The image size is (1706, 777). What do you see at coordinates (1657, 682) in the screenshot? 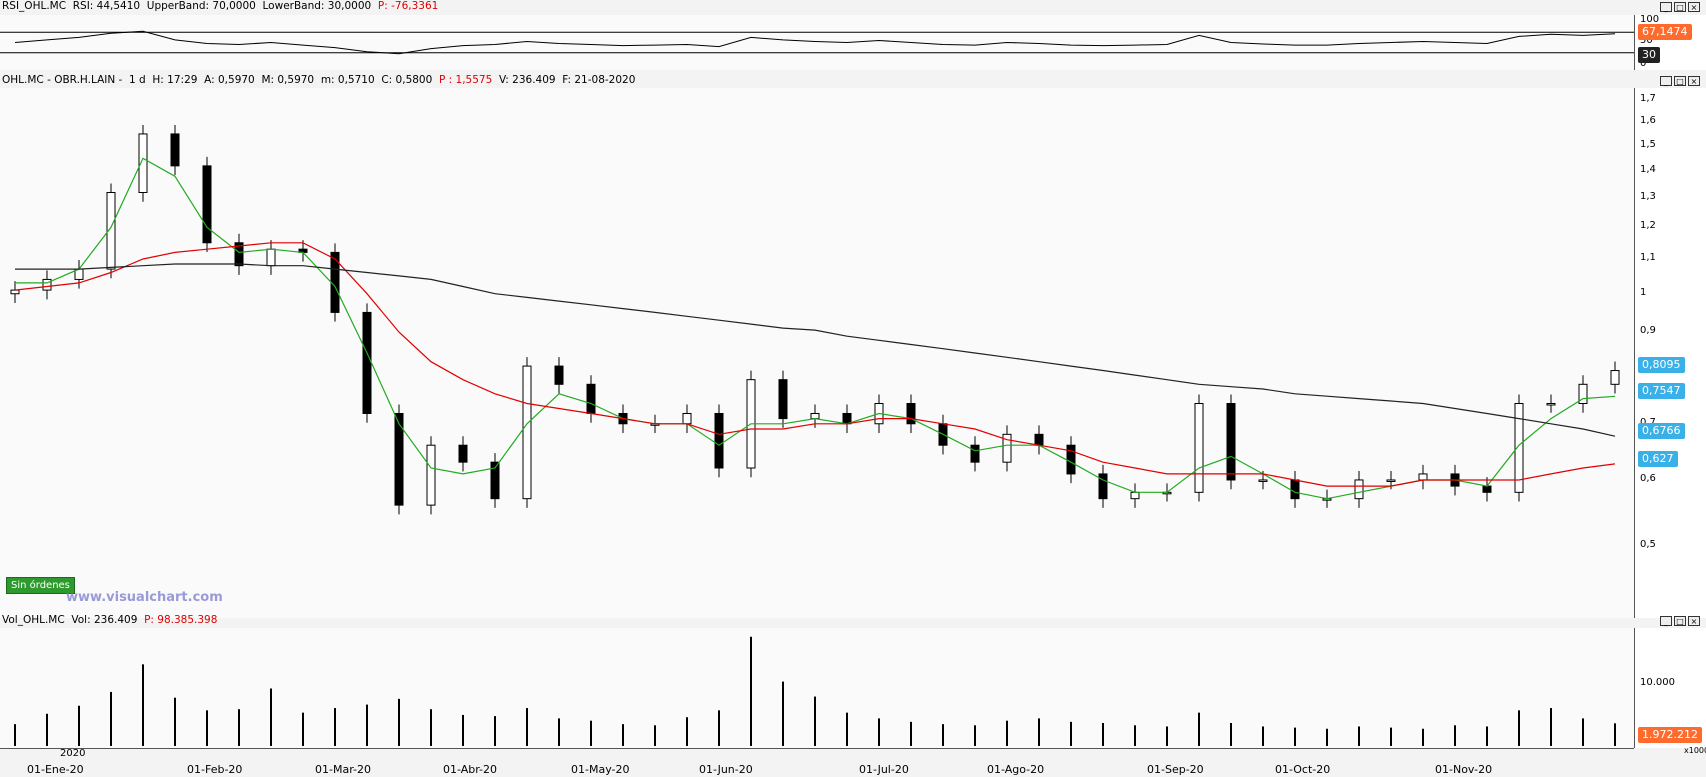
I see `volume-tick: 10.000` at bounding box center [1657, 682].